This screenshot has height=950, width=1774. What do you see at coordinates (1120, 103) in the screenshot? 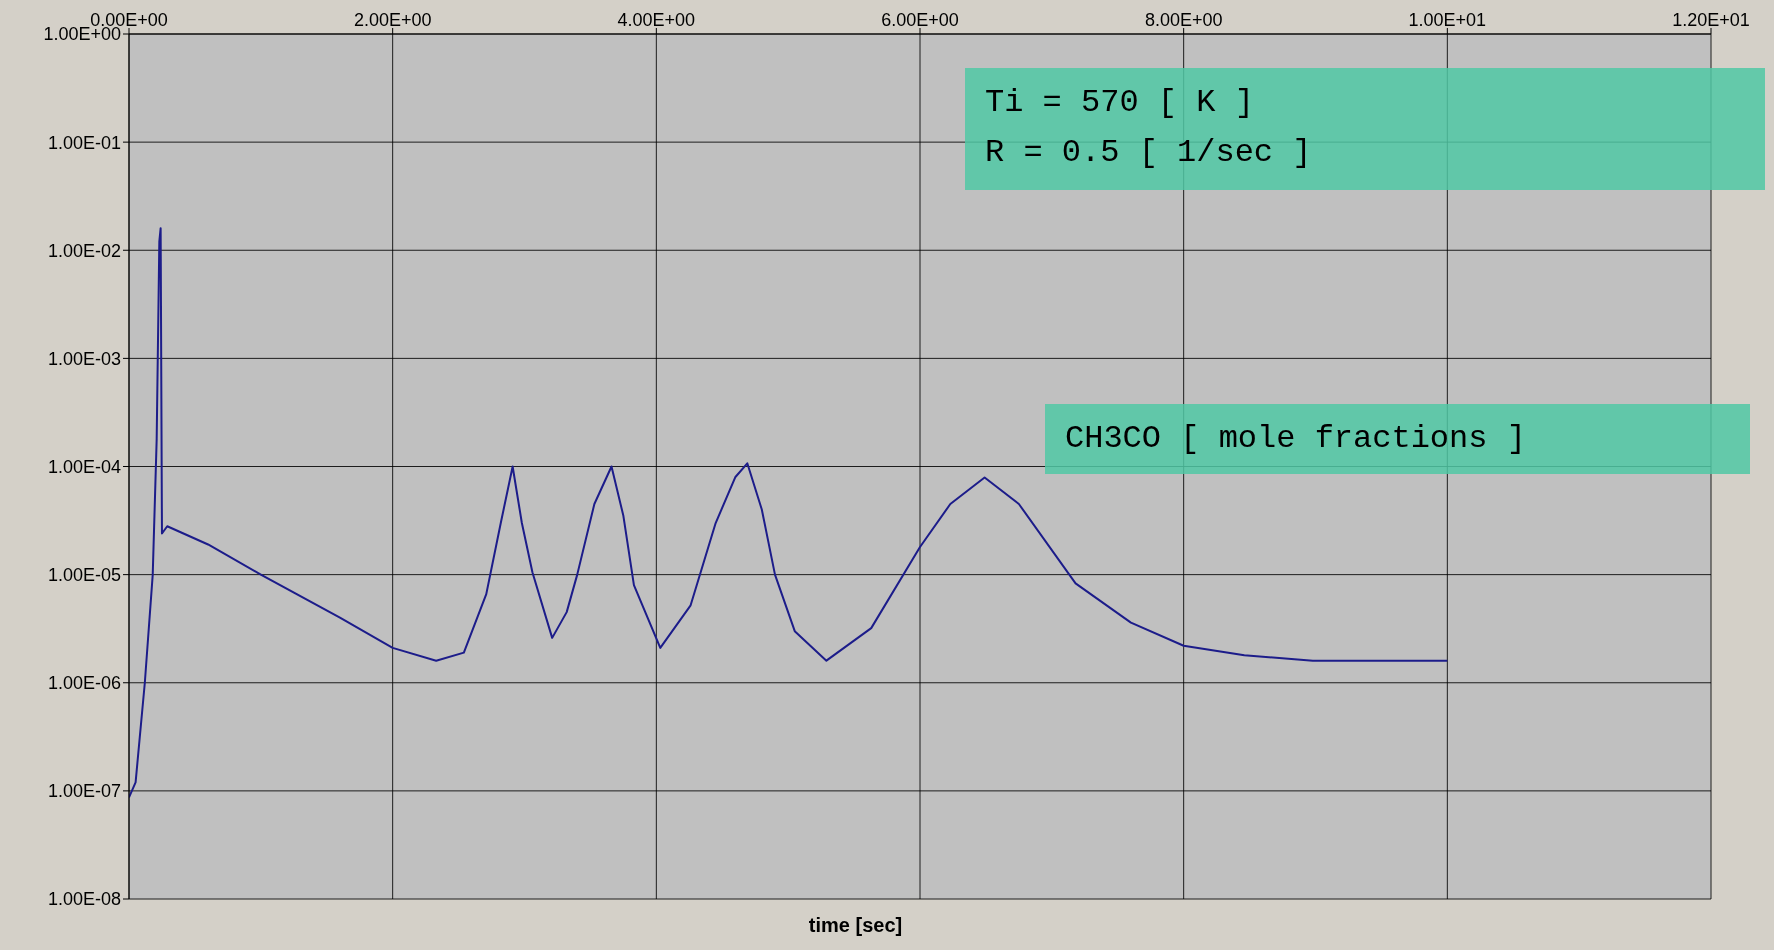
I see `annotation: Ti = 570 [ K ]` at bounding box center [1120, 103].